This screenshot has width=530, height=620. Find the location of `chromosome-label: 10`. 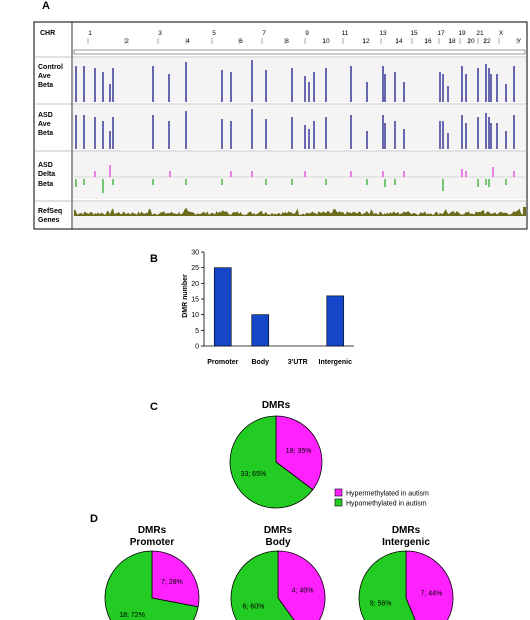

chromosome-label: 10 is located at coordinates (326, 41).